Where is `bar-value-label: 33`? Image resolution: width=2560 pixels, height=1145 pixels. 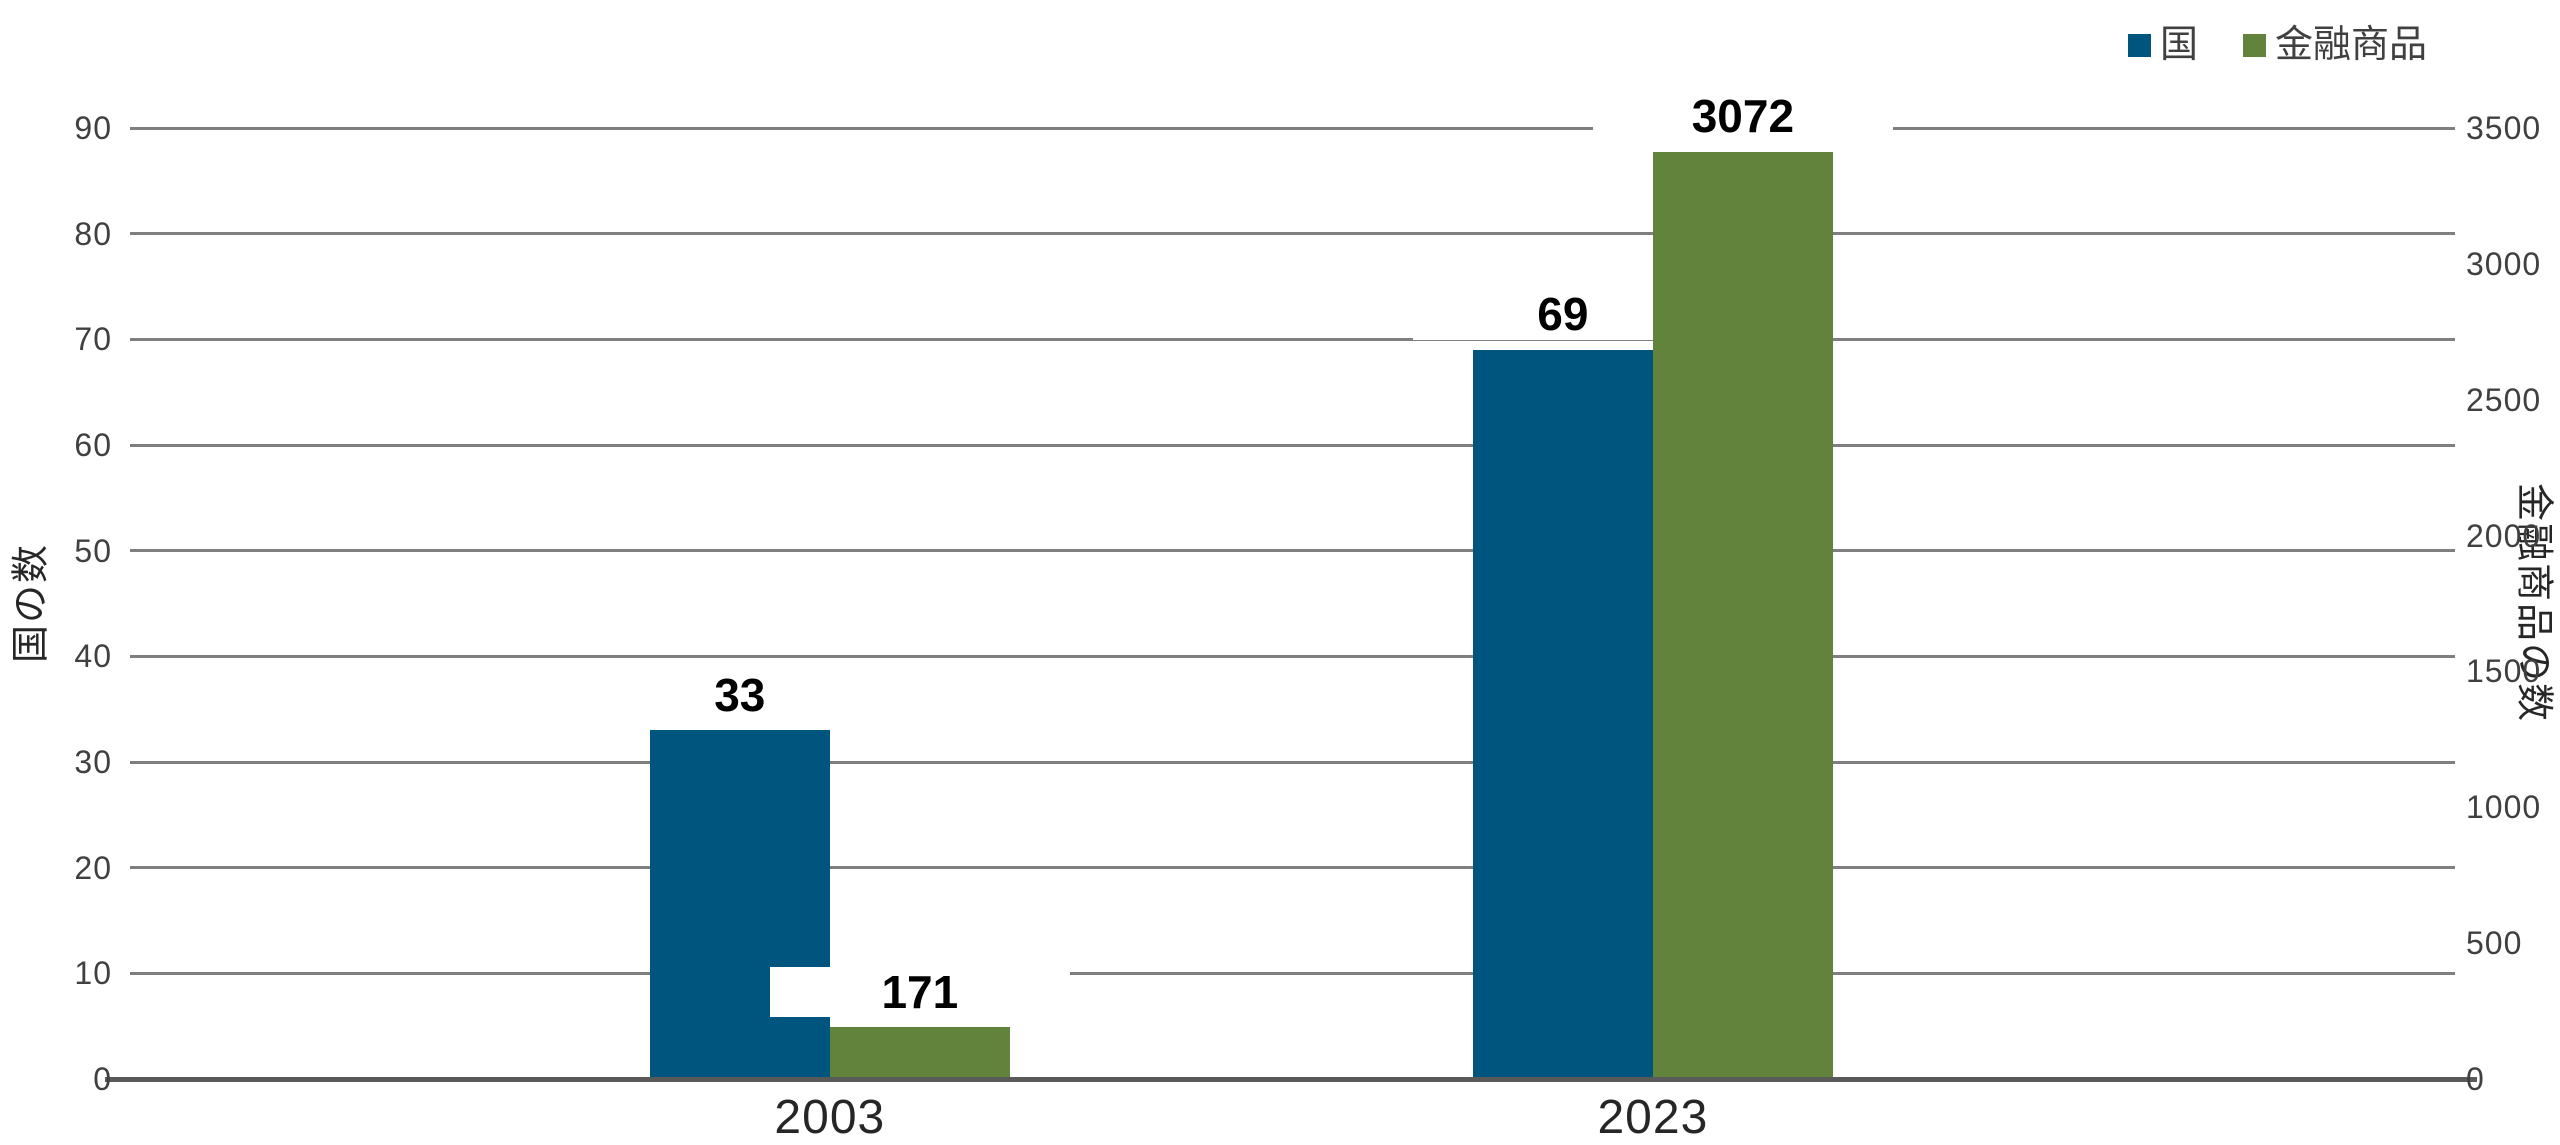 bar-value-label: 33 is located at coordinates (739, 695).